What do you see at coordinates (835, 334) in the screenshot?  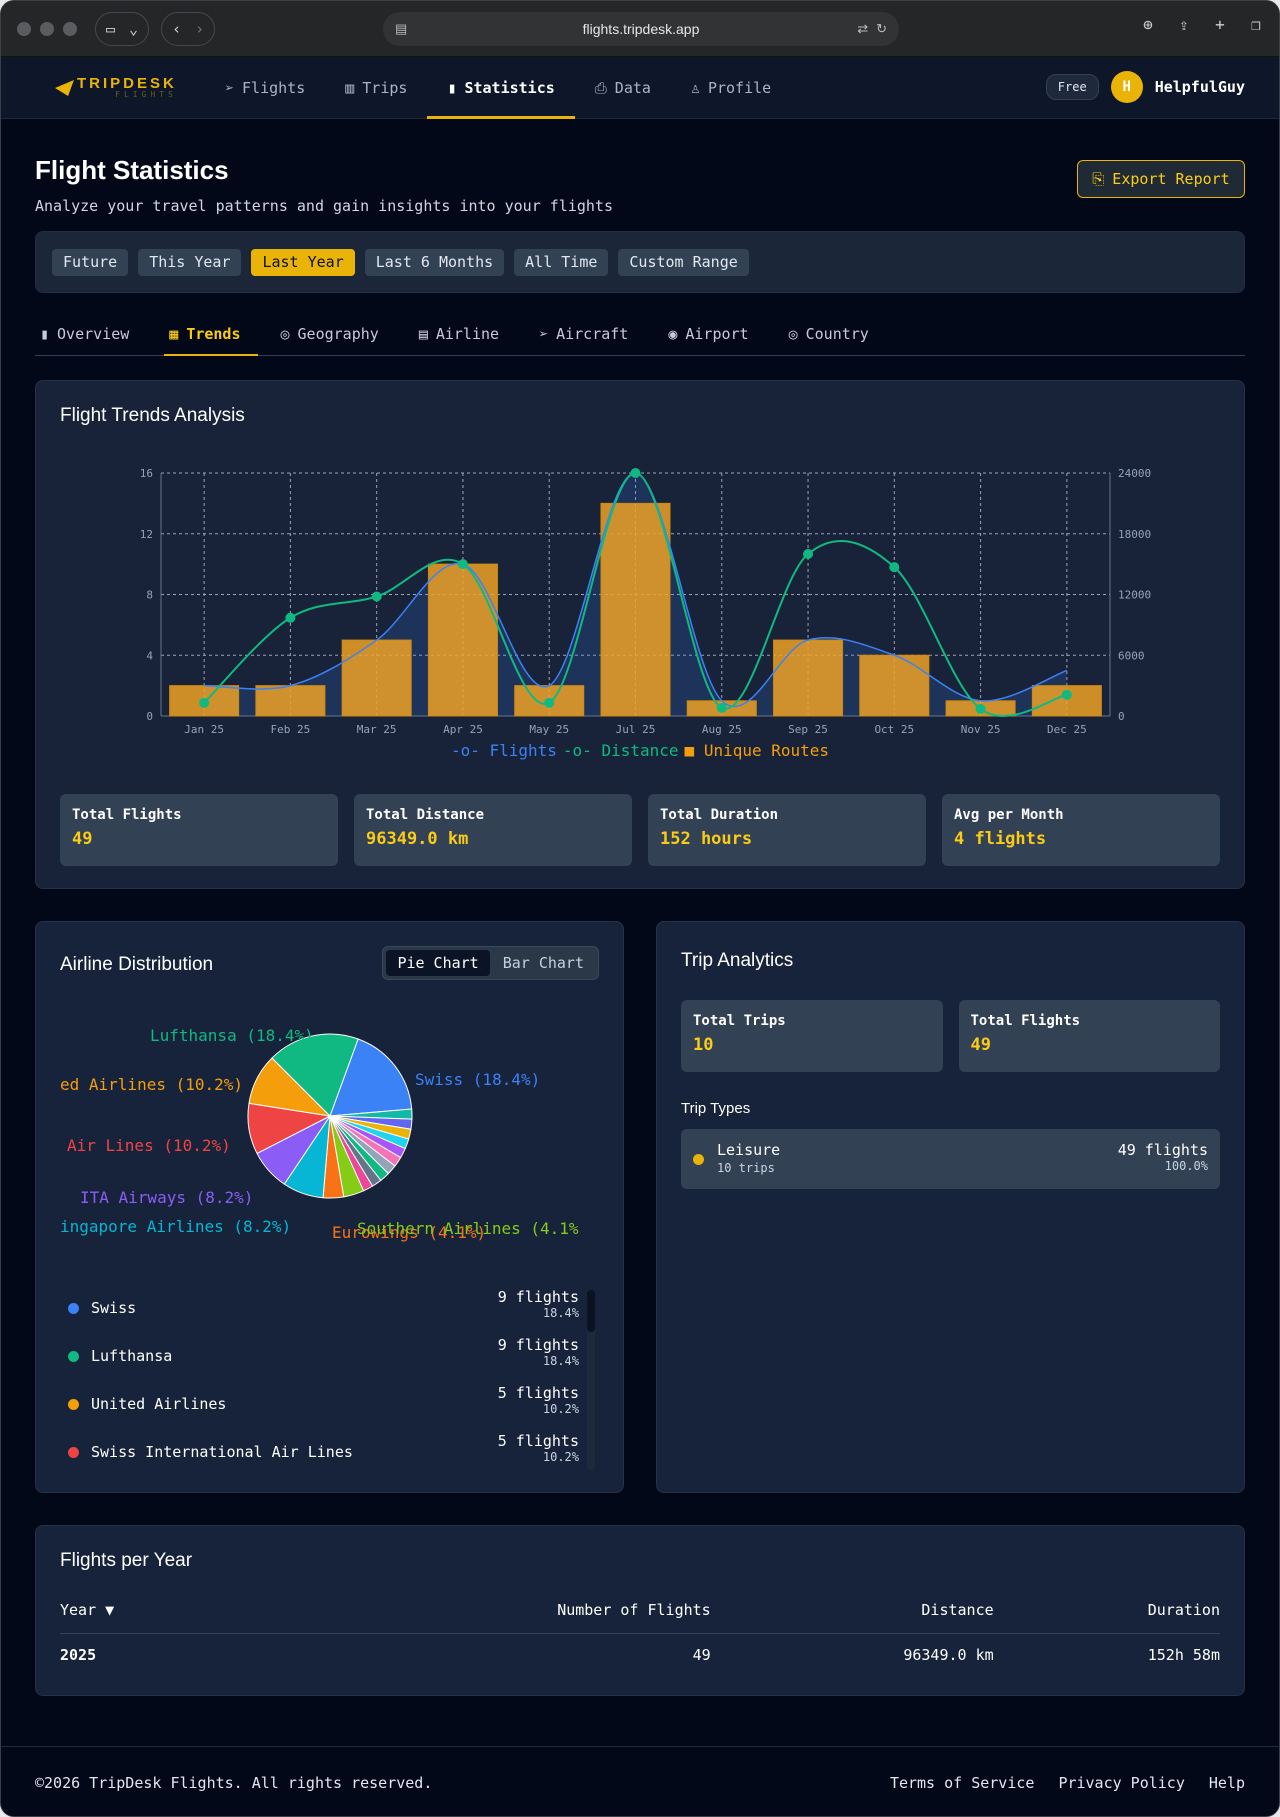 I see `tab-country: ◎ Country` at bounding box center [835, 334].